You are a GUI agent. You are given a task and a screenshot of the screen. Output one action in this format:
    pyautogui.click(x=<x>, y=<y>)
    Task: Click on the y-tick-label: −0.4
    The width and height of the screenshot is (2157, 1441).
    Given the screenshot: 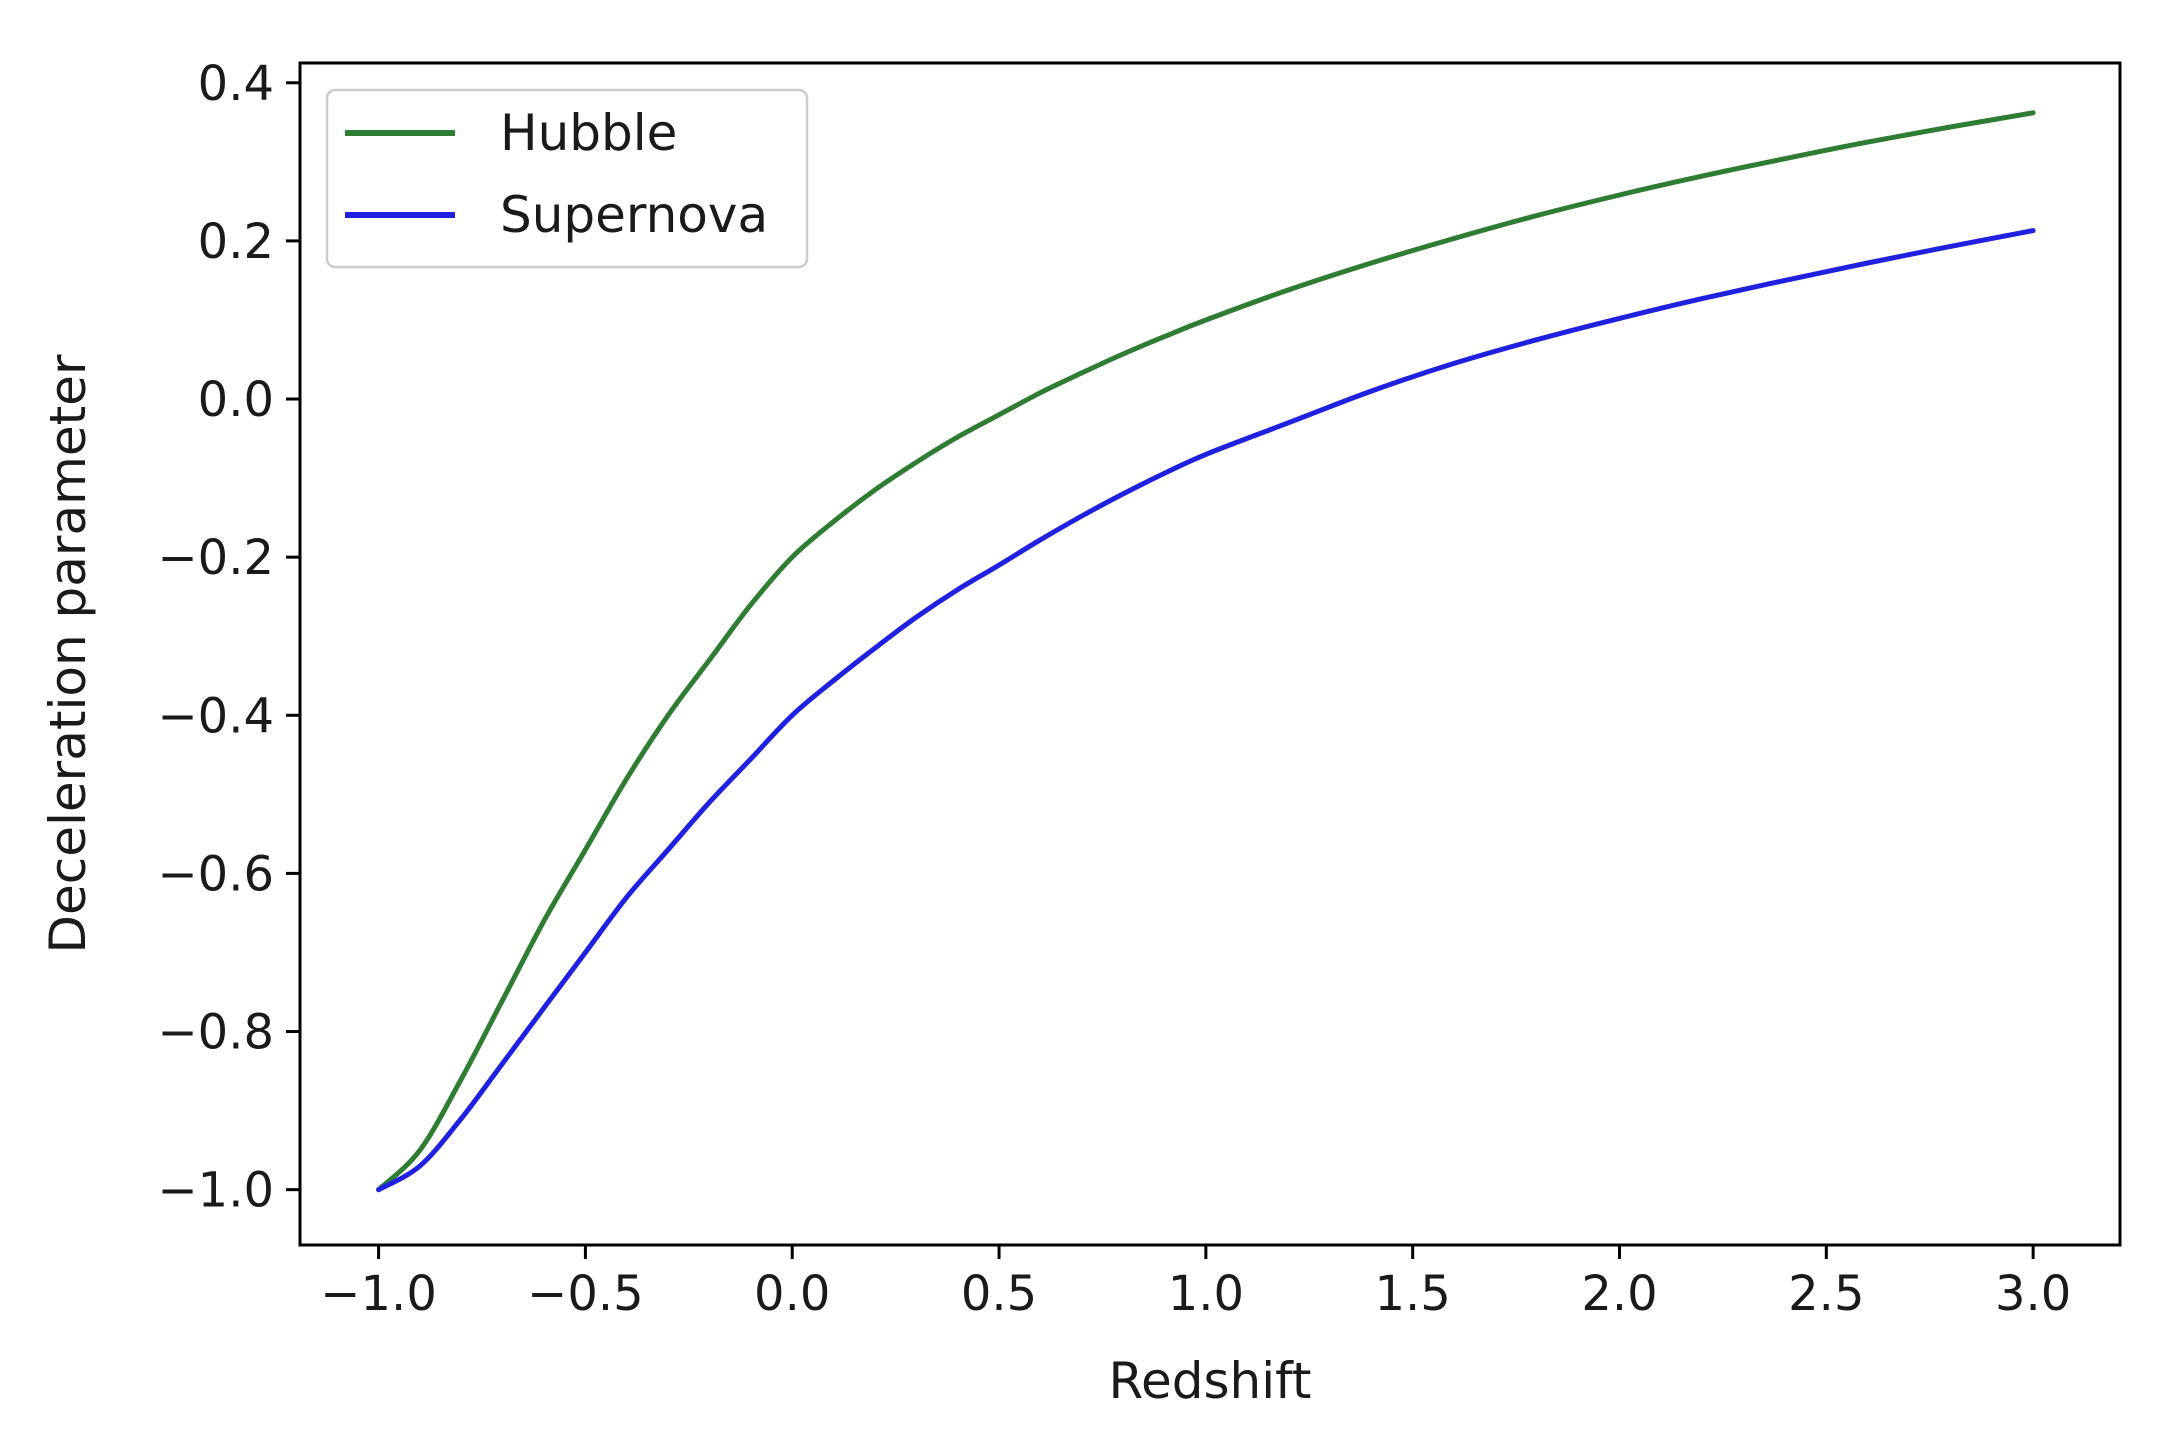 What is the action you would take?
    pyautogui.click(x=215, y=716)
    